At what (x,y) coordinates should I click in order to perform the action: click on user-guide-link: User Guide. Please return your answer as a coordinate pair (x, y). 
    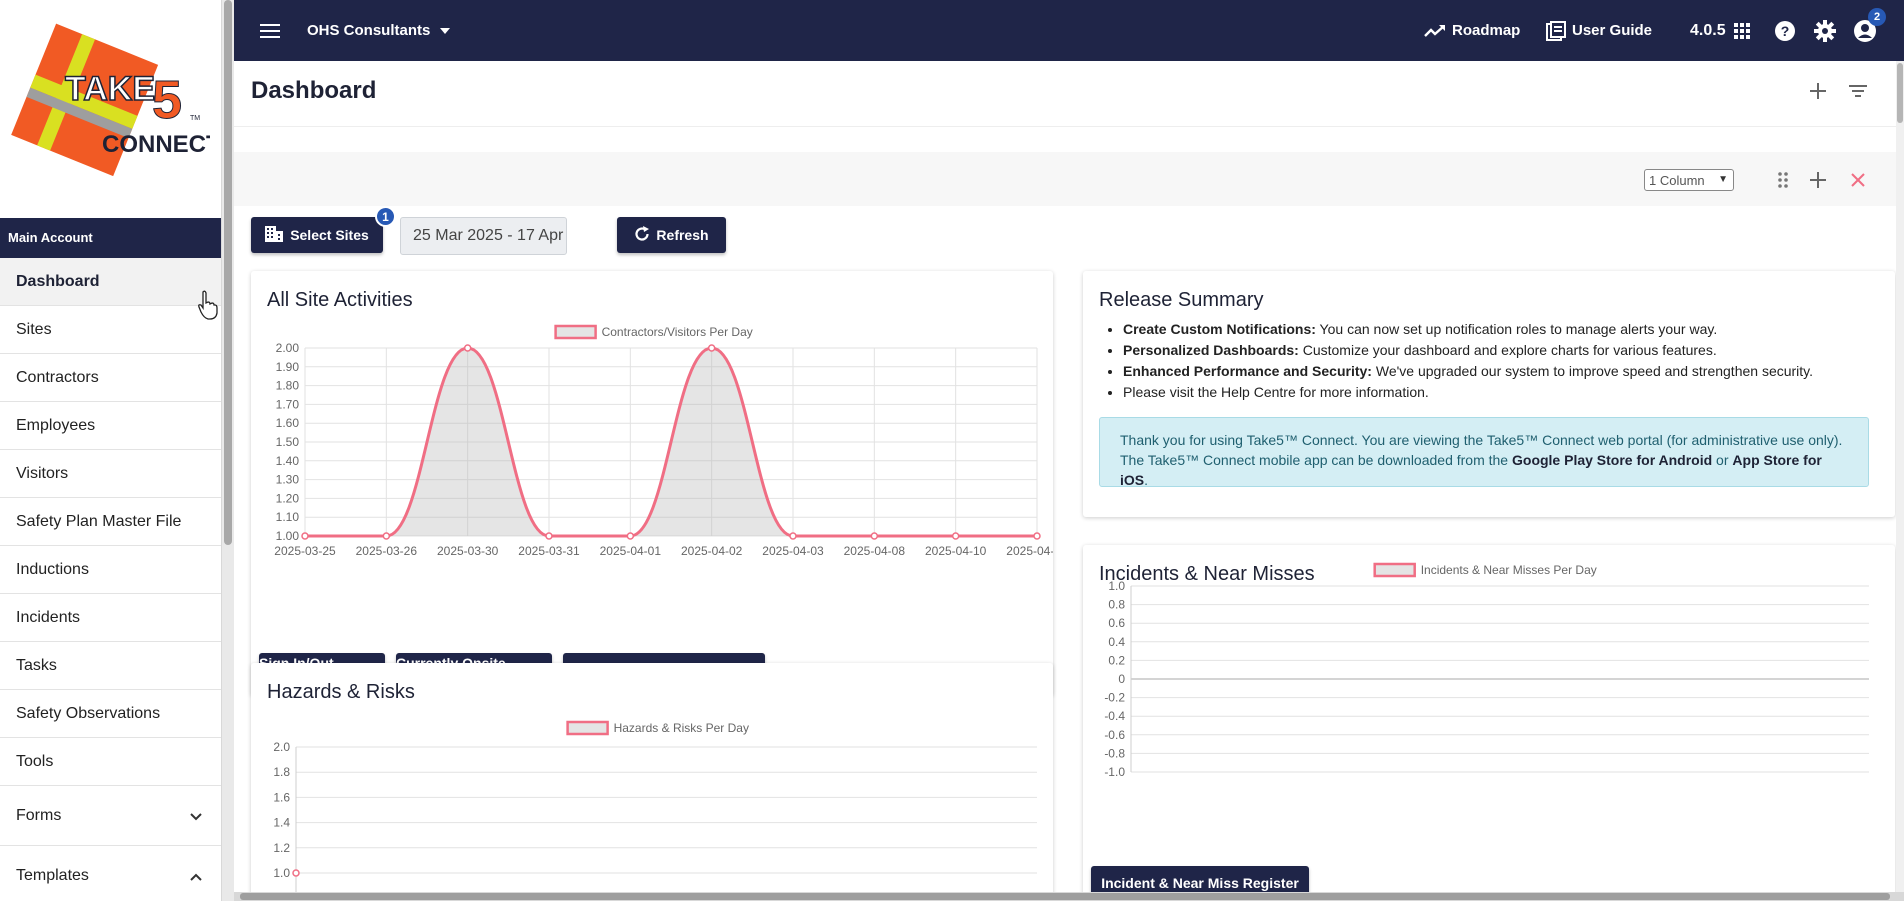
    Looking at the image, I should click on (1599, 30).